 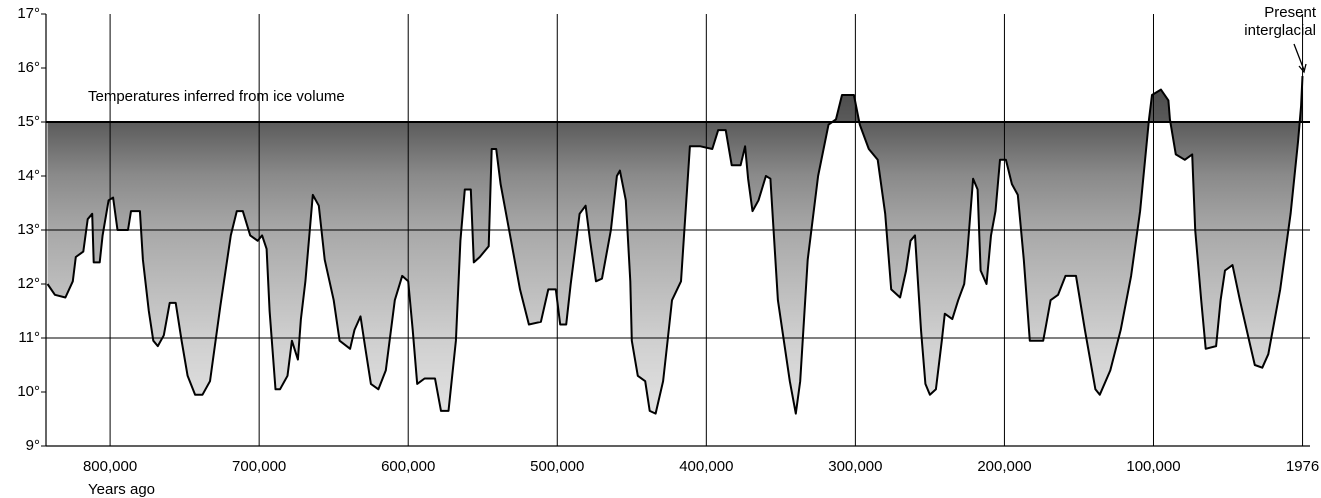 I want to click on y-tick-label: 14°, so click(x=28, y=175).